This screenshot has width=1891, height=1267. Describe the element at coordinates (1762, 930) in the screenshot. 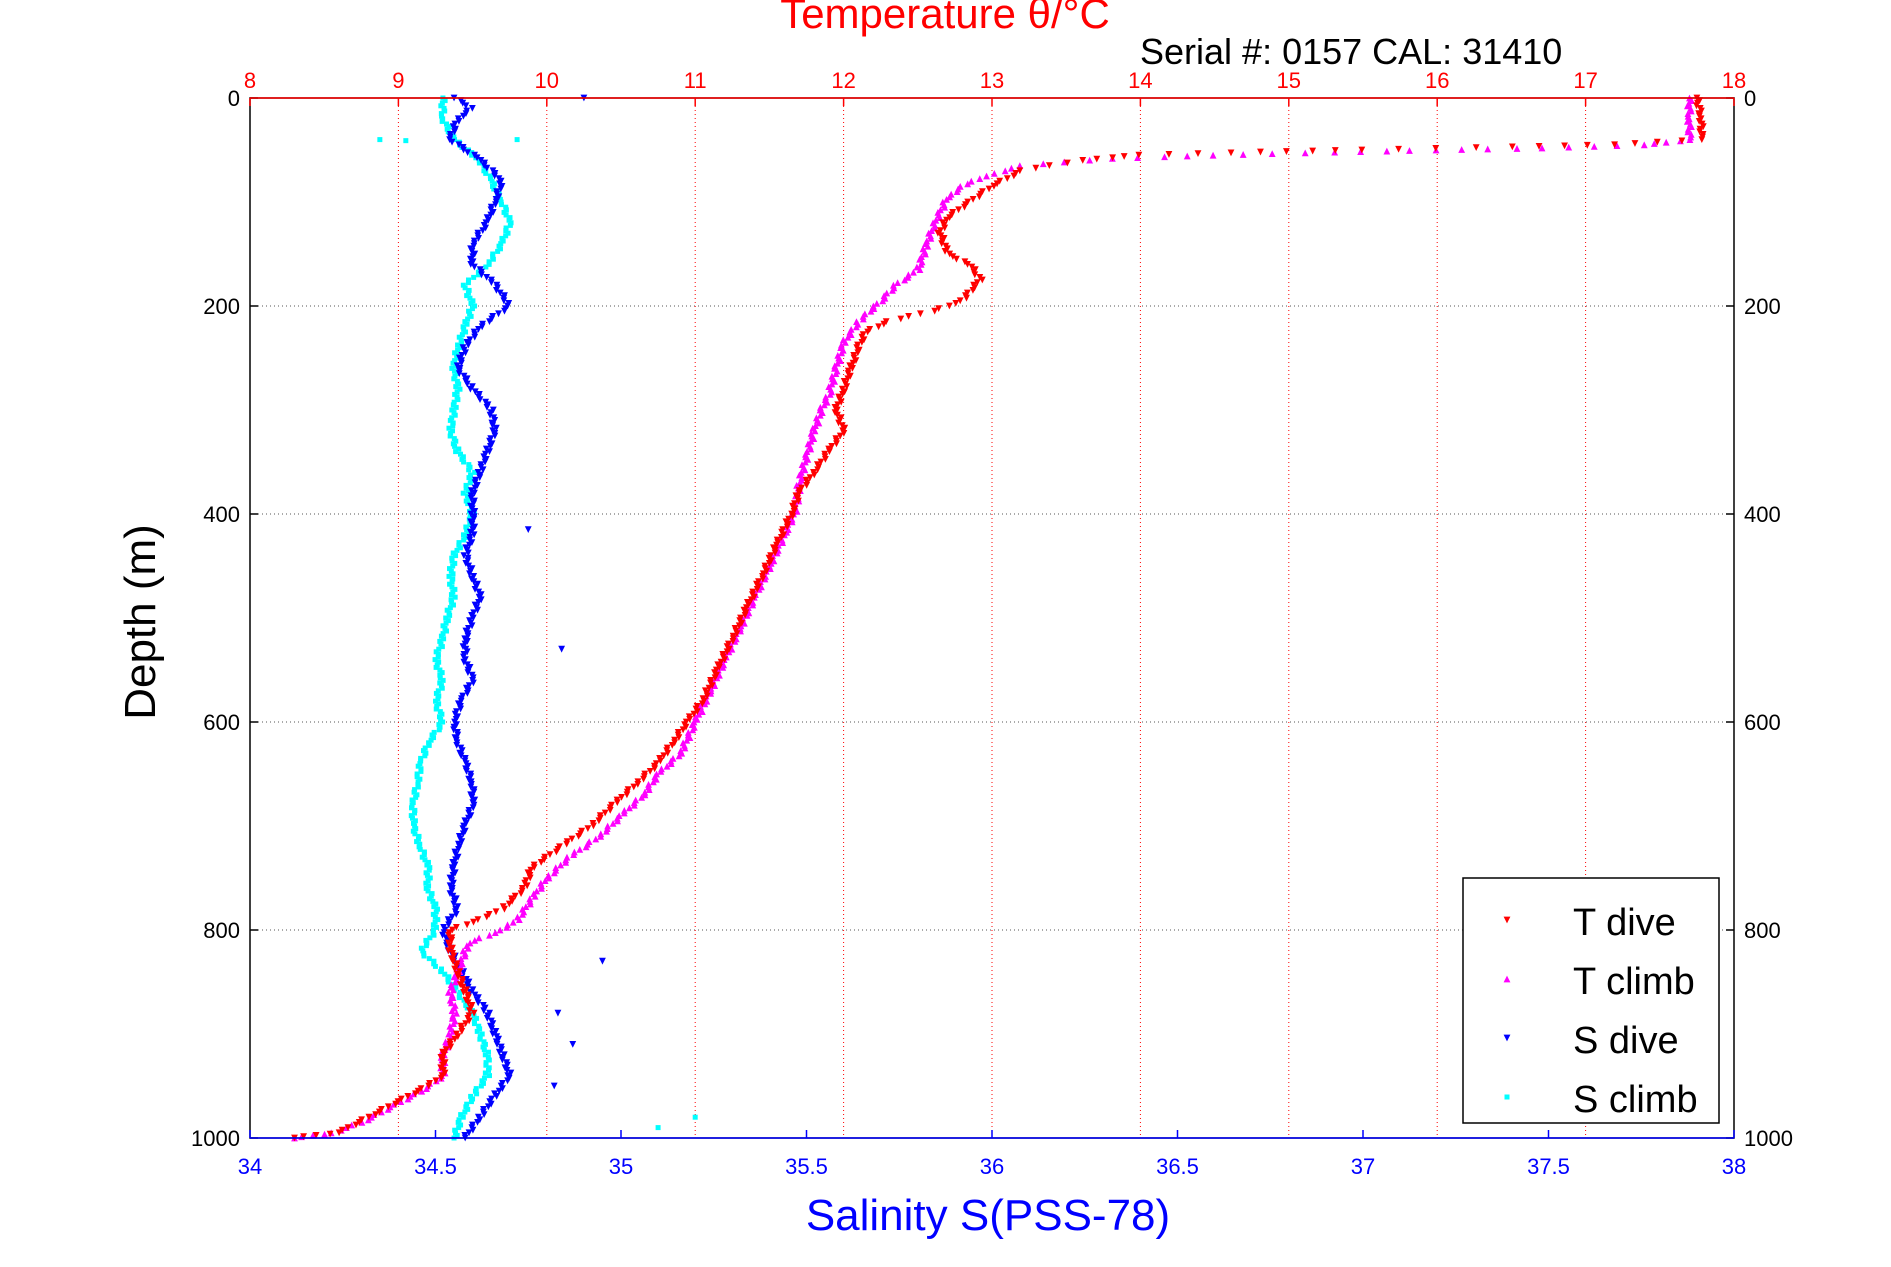

I see `y-tick-label-right: 800` at that location.